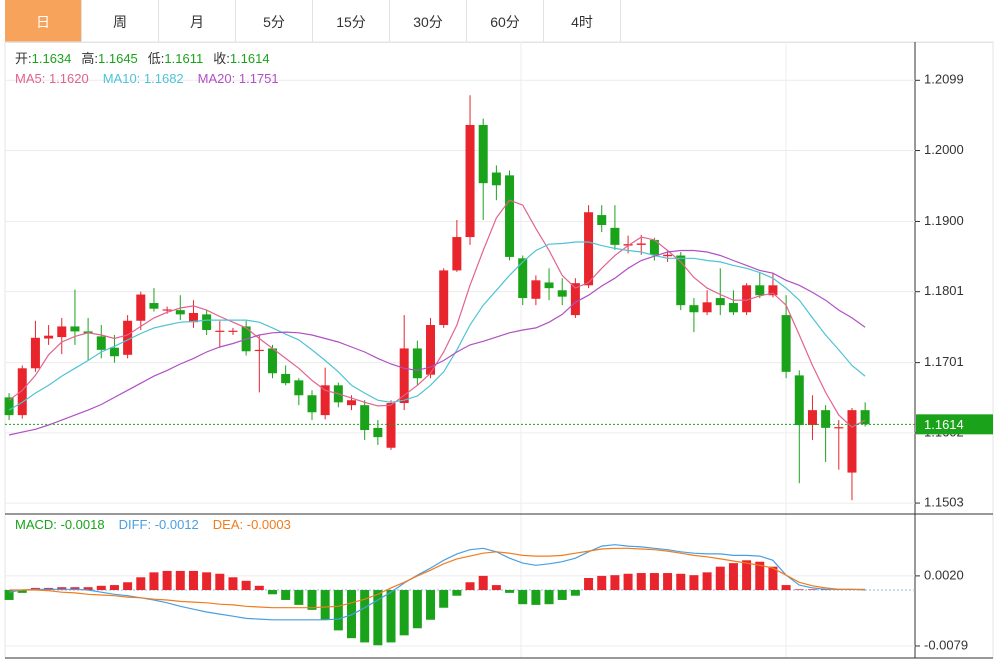 The width and height of the screenshot is (1007, 661). What do you see at coordinates (944, 79) in the screenshot?
I see `y-tick-label: 1.2099` at bounding box center [944, 79].